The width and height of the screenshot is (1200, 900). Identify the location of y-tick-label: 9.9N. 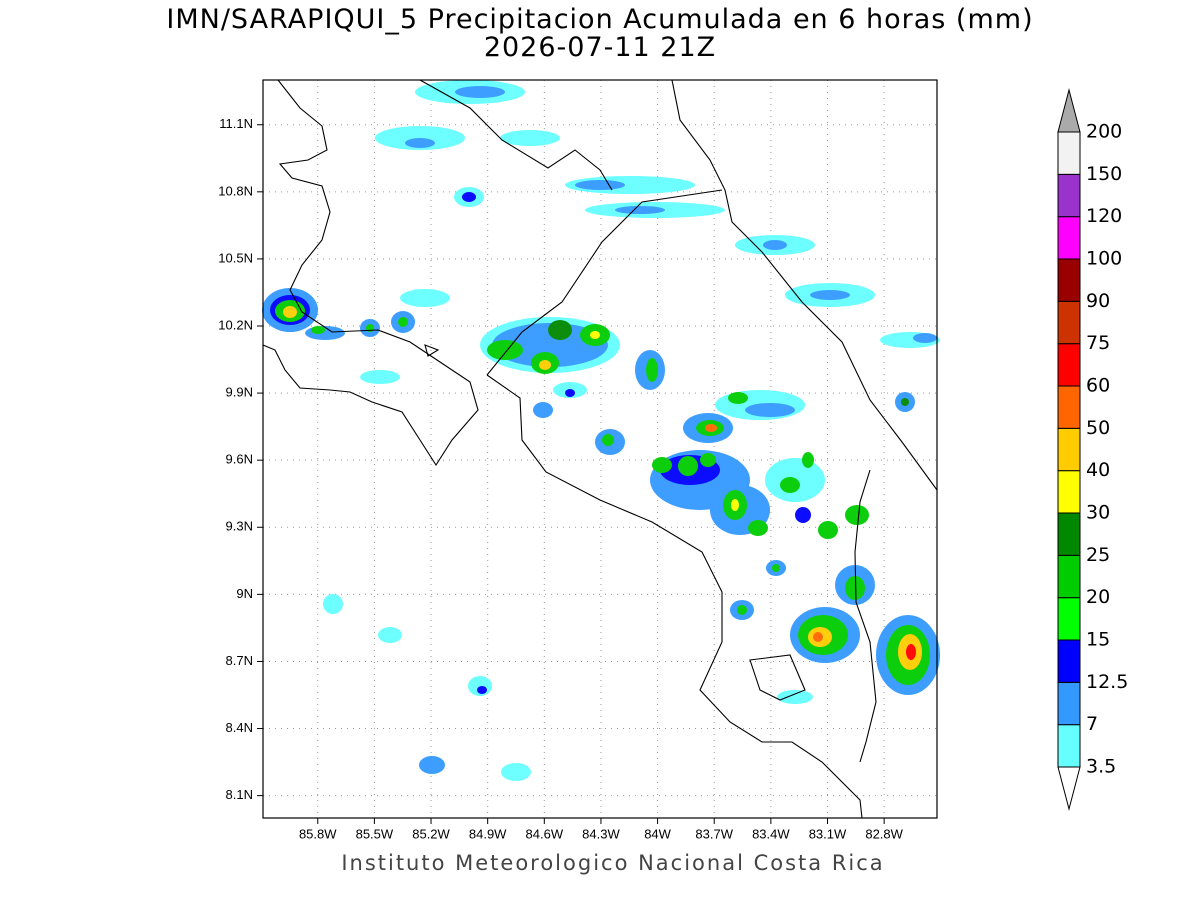
(239, 392).